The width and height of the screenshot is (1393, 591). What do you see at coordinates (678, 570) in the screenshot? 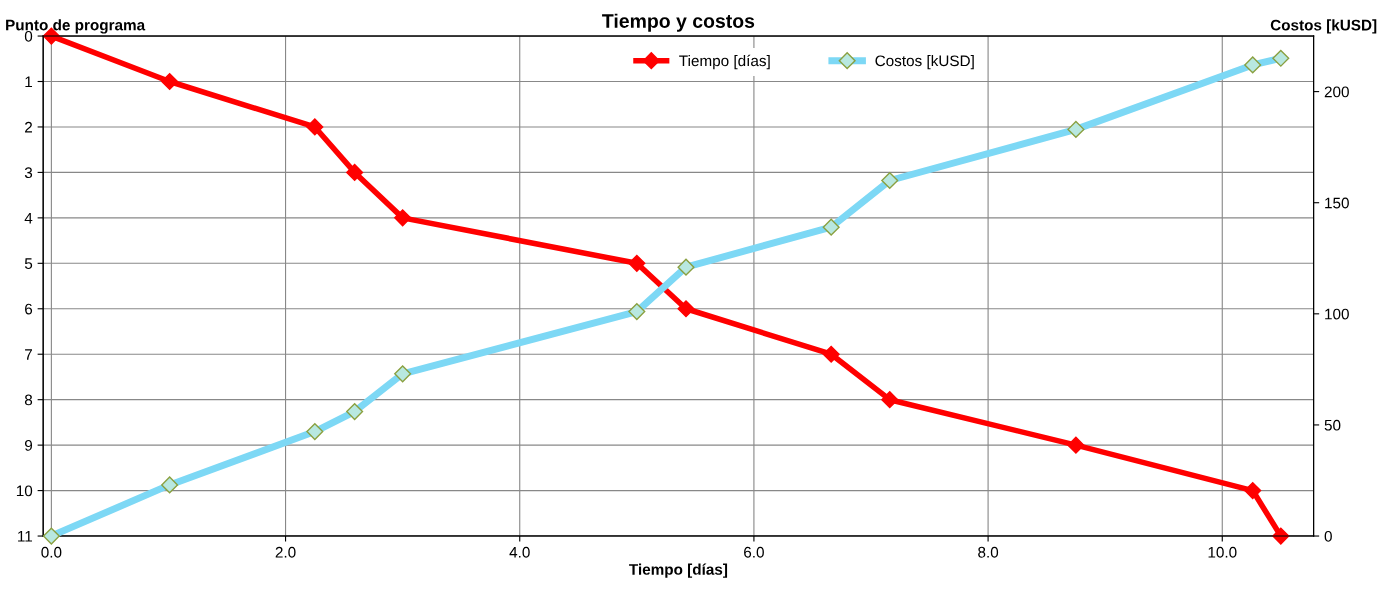
I see `x-axis-title: Tiempo [días]` at bounding box center [678, 570].